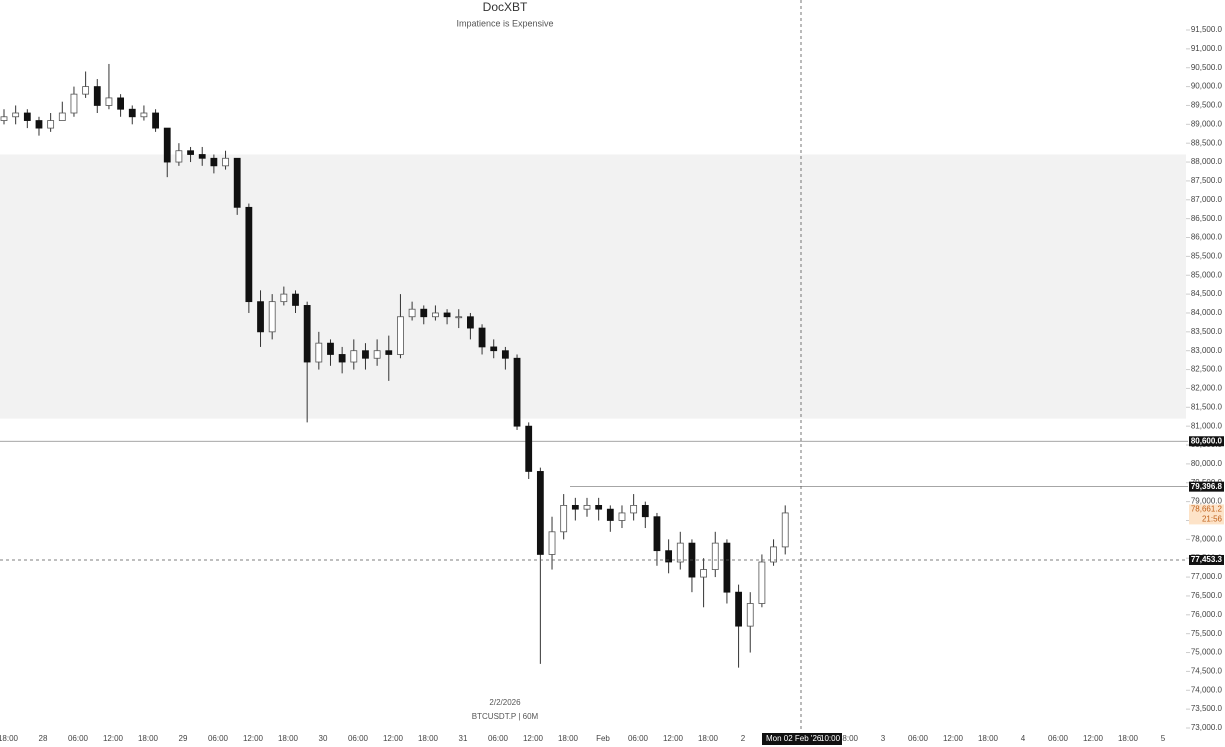 The image size is (1225, 747). Describe the element at coordinates (1207, 633) in the screenshot. I see `y-tick-label: 75,500.0` at that location.